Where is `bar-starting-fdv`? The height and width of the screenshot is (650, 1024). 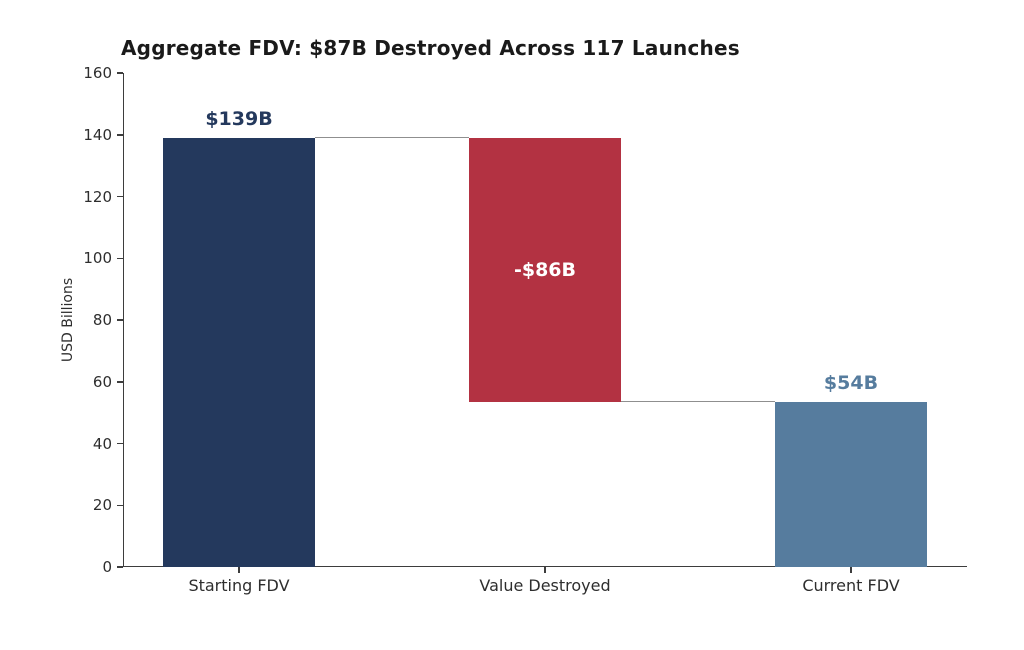 bar-starting-fdv is located at coordinates (239, 352).